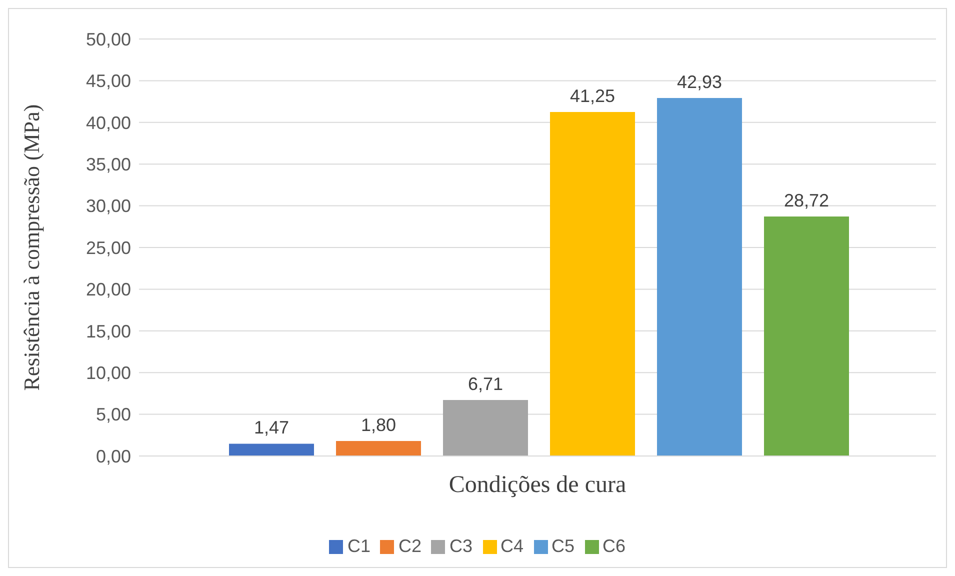 This screenshot has height=576, width=955. I want to click on legend-label: C3, so click(460, 546).